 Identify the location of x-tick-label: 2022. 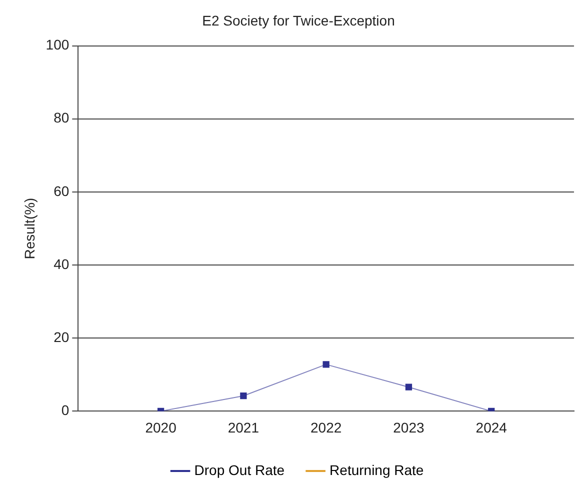
(326, 427).